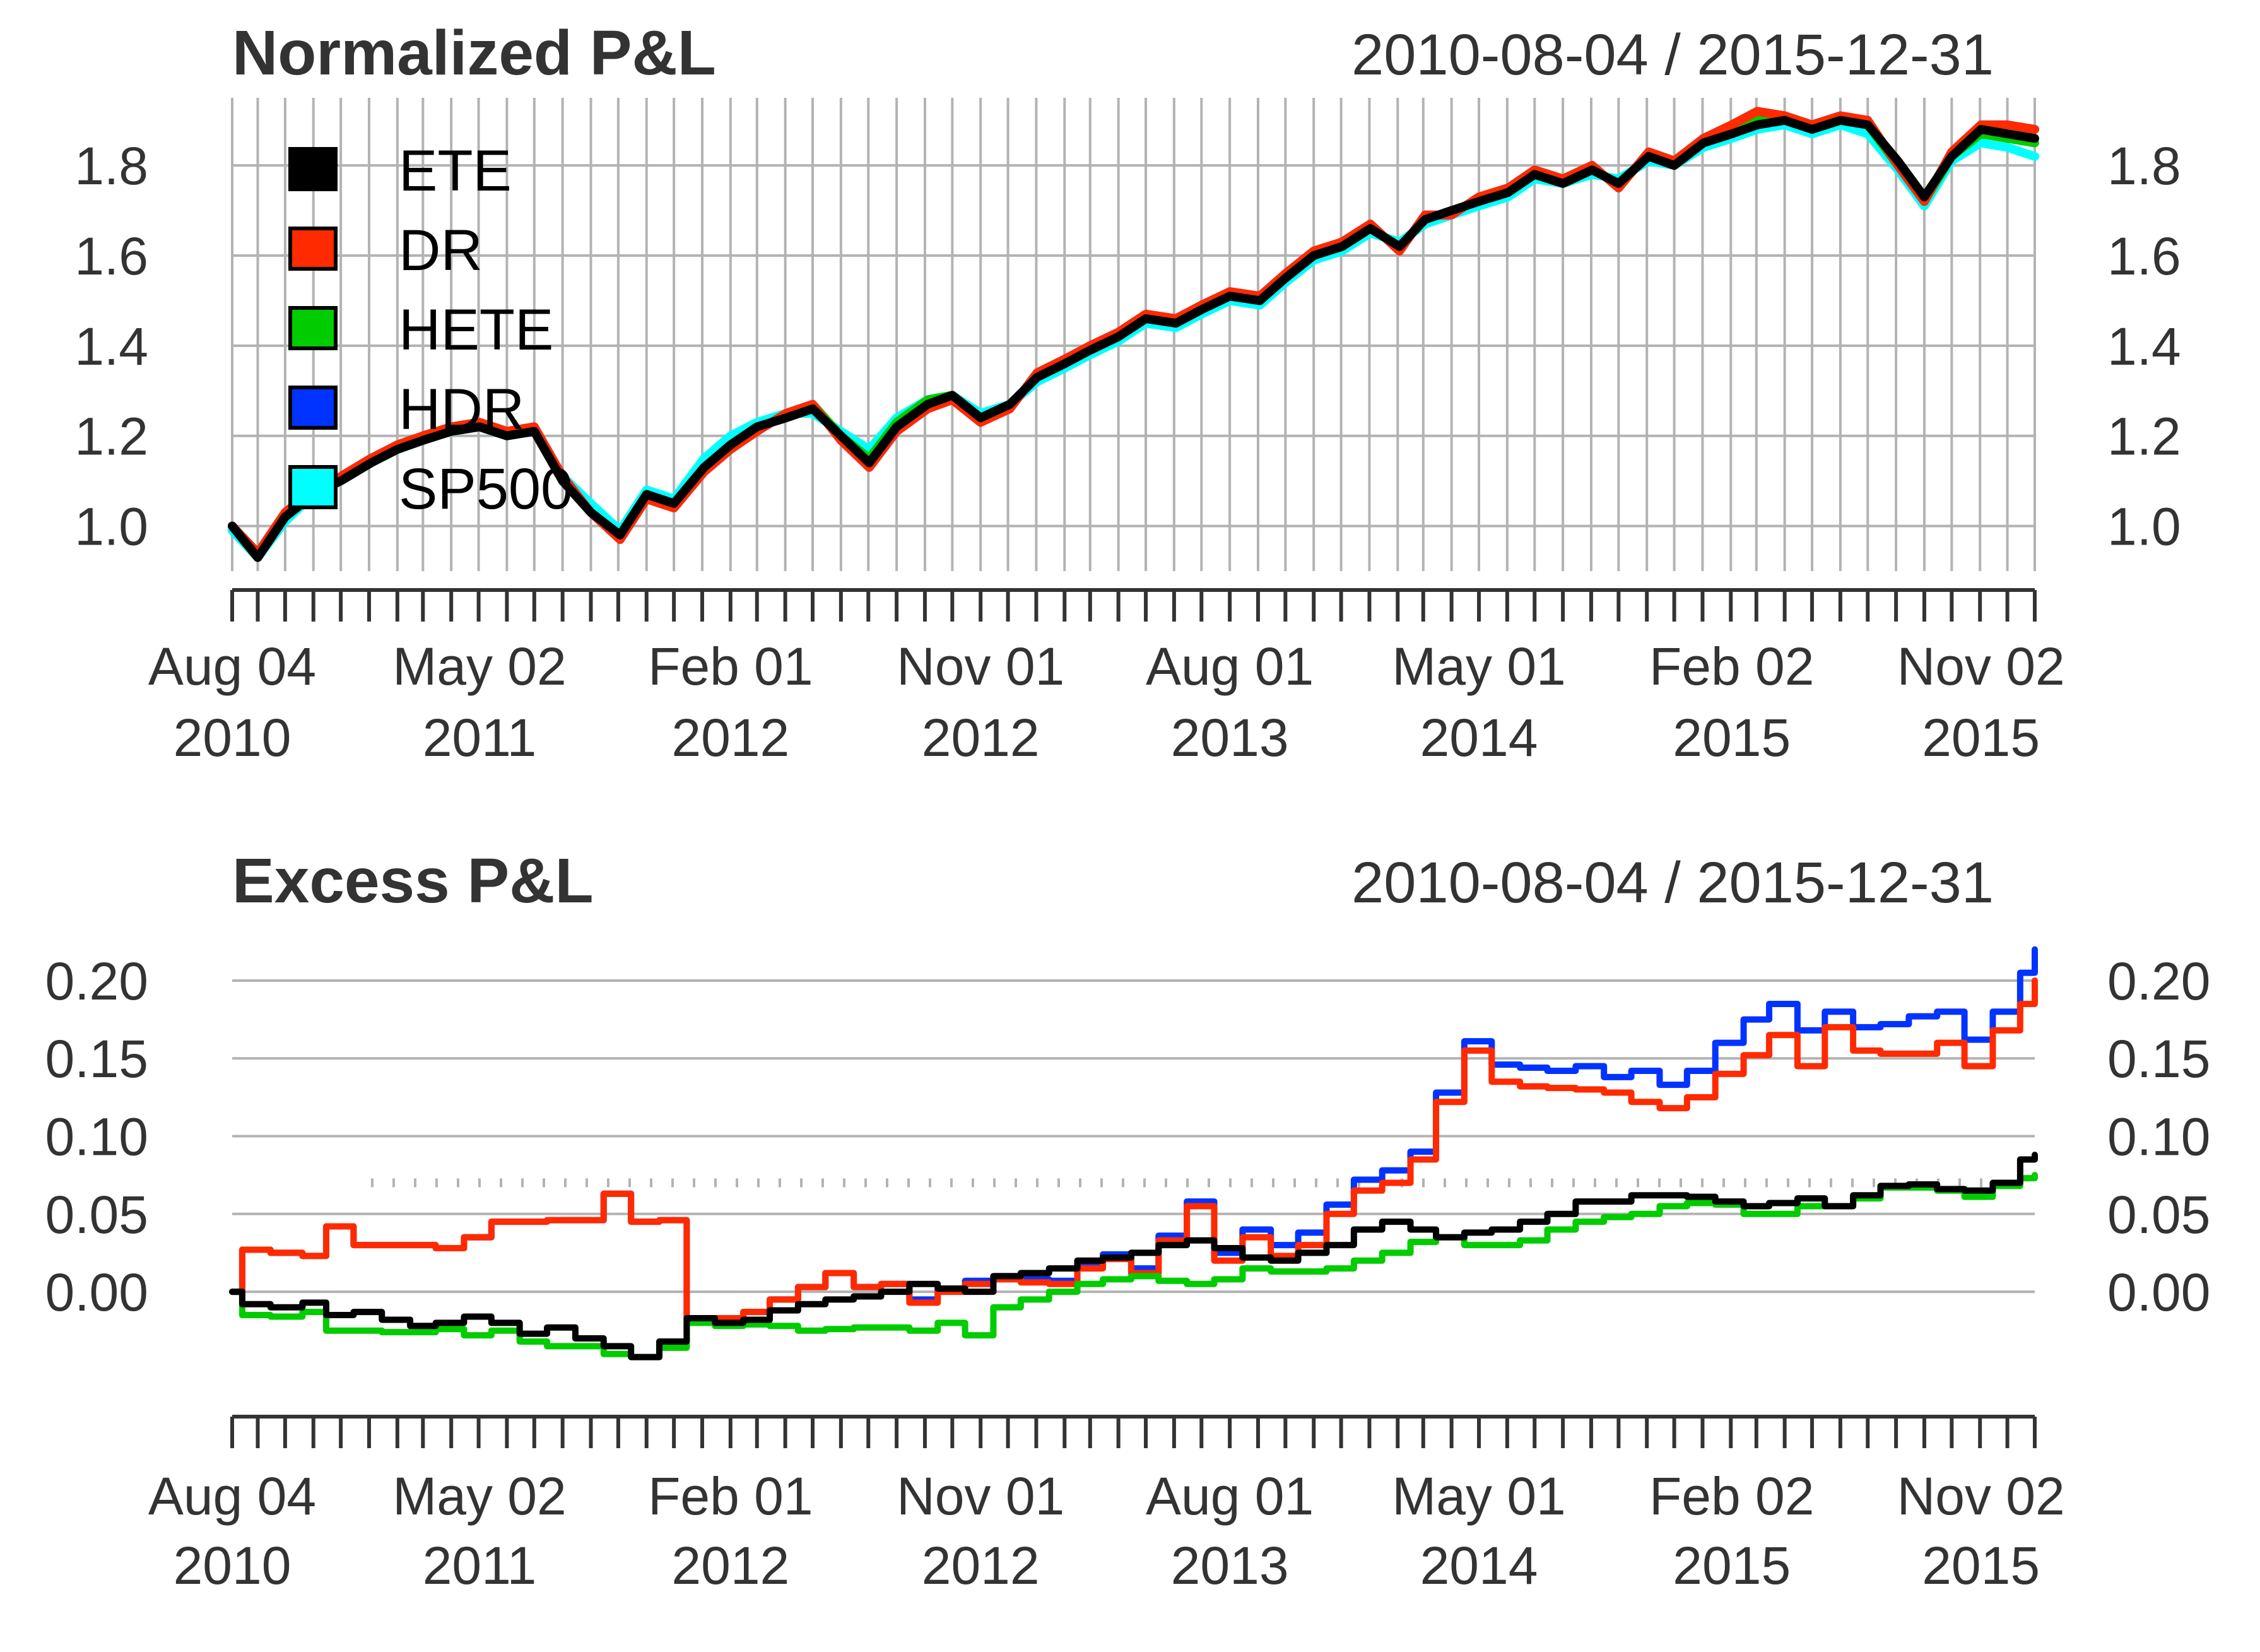  Describe the element at coordinates (441, 250) in the screenshot. I see `legend-label-dr: DR` at that location.